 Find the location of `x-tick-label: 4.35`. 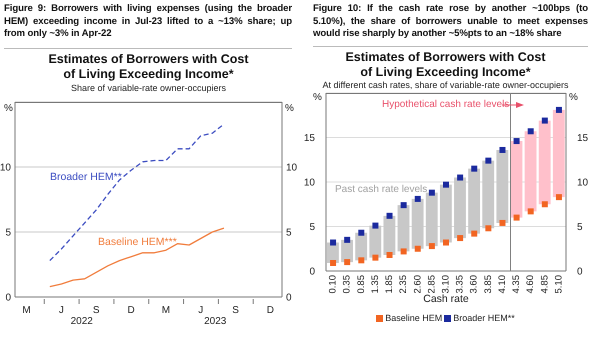

x-tick-label: 4.35 is located at coordinates (516, 284).